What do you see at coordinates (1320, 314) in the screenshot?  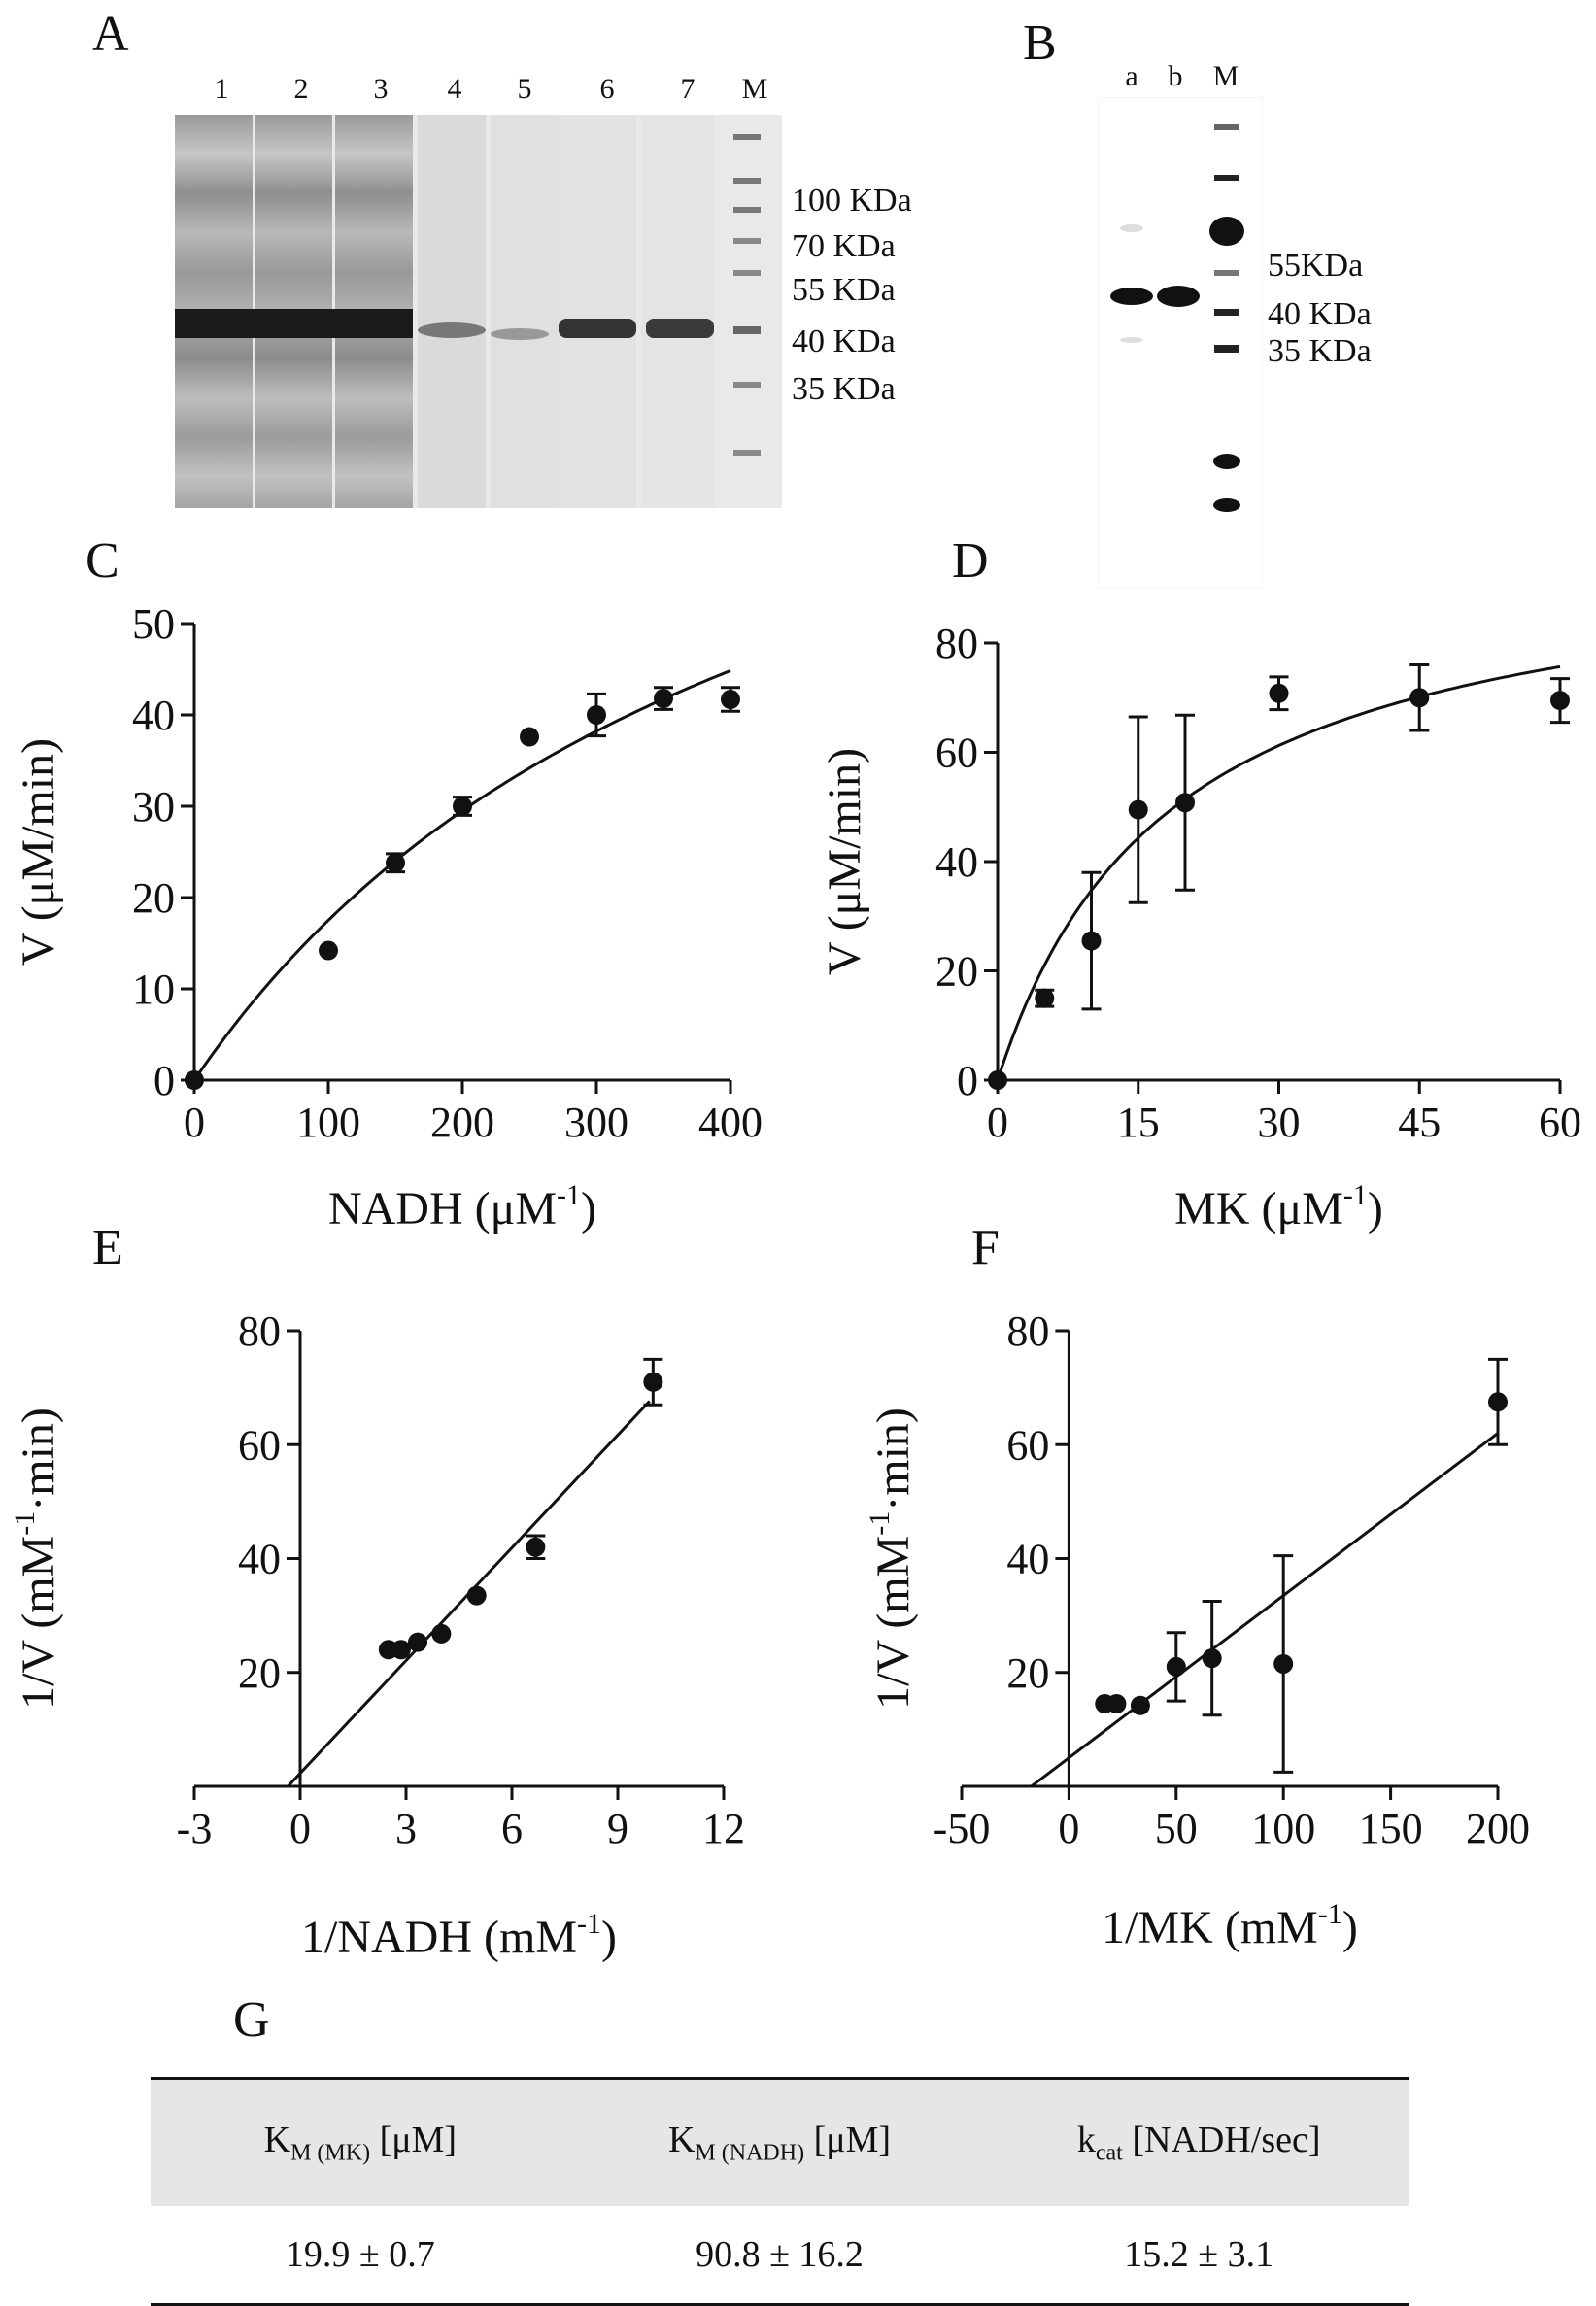 I see `blot-b-marker-label: 40 KDa` at bounding box center [1320, 314].